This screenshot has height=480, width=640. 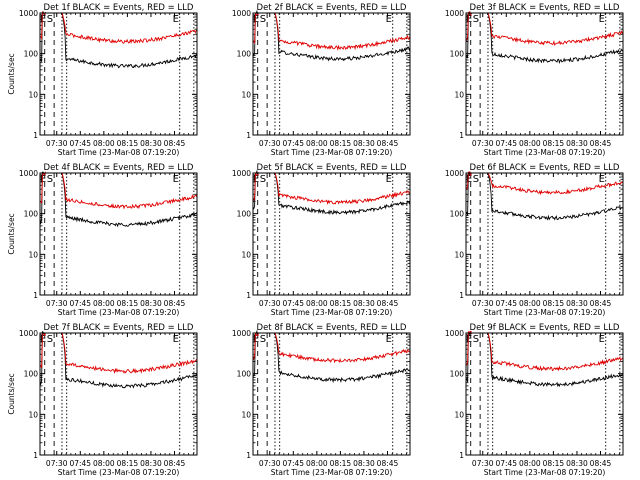 What do you see at coordinates (332, 168) in the screenshot?
I see `panel-title: Det 5f BLACK = Events, RED = LLD` at bounding box center [332, 168].